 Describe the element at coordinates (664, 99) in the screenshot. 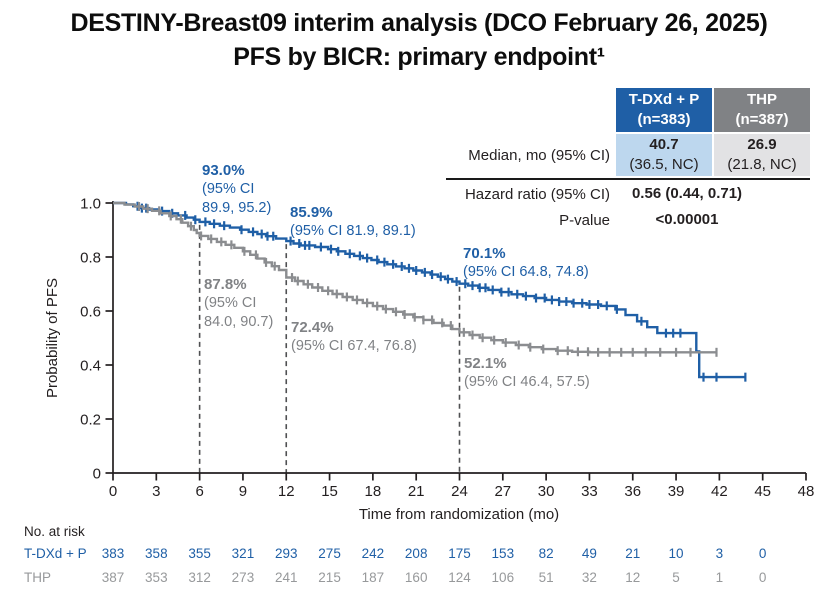

I see `column-header-tdxd-name: T-DXd + P` at that location.